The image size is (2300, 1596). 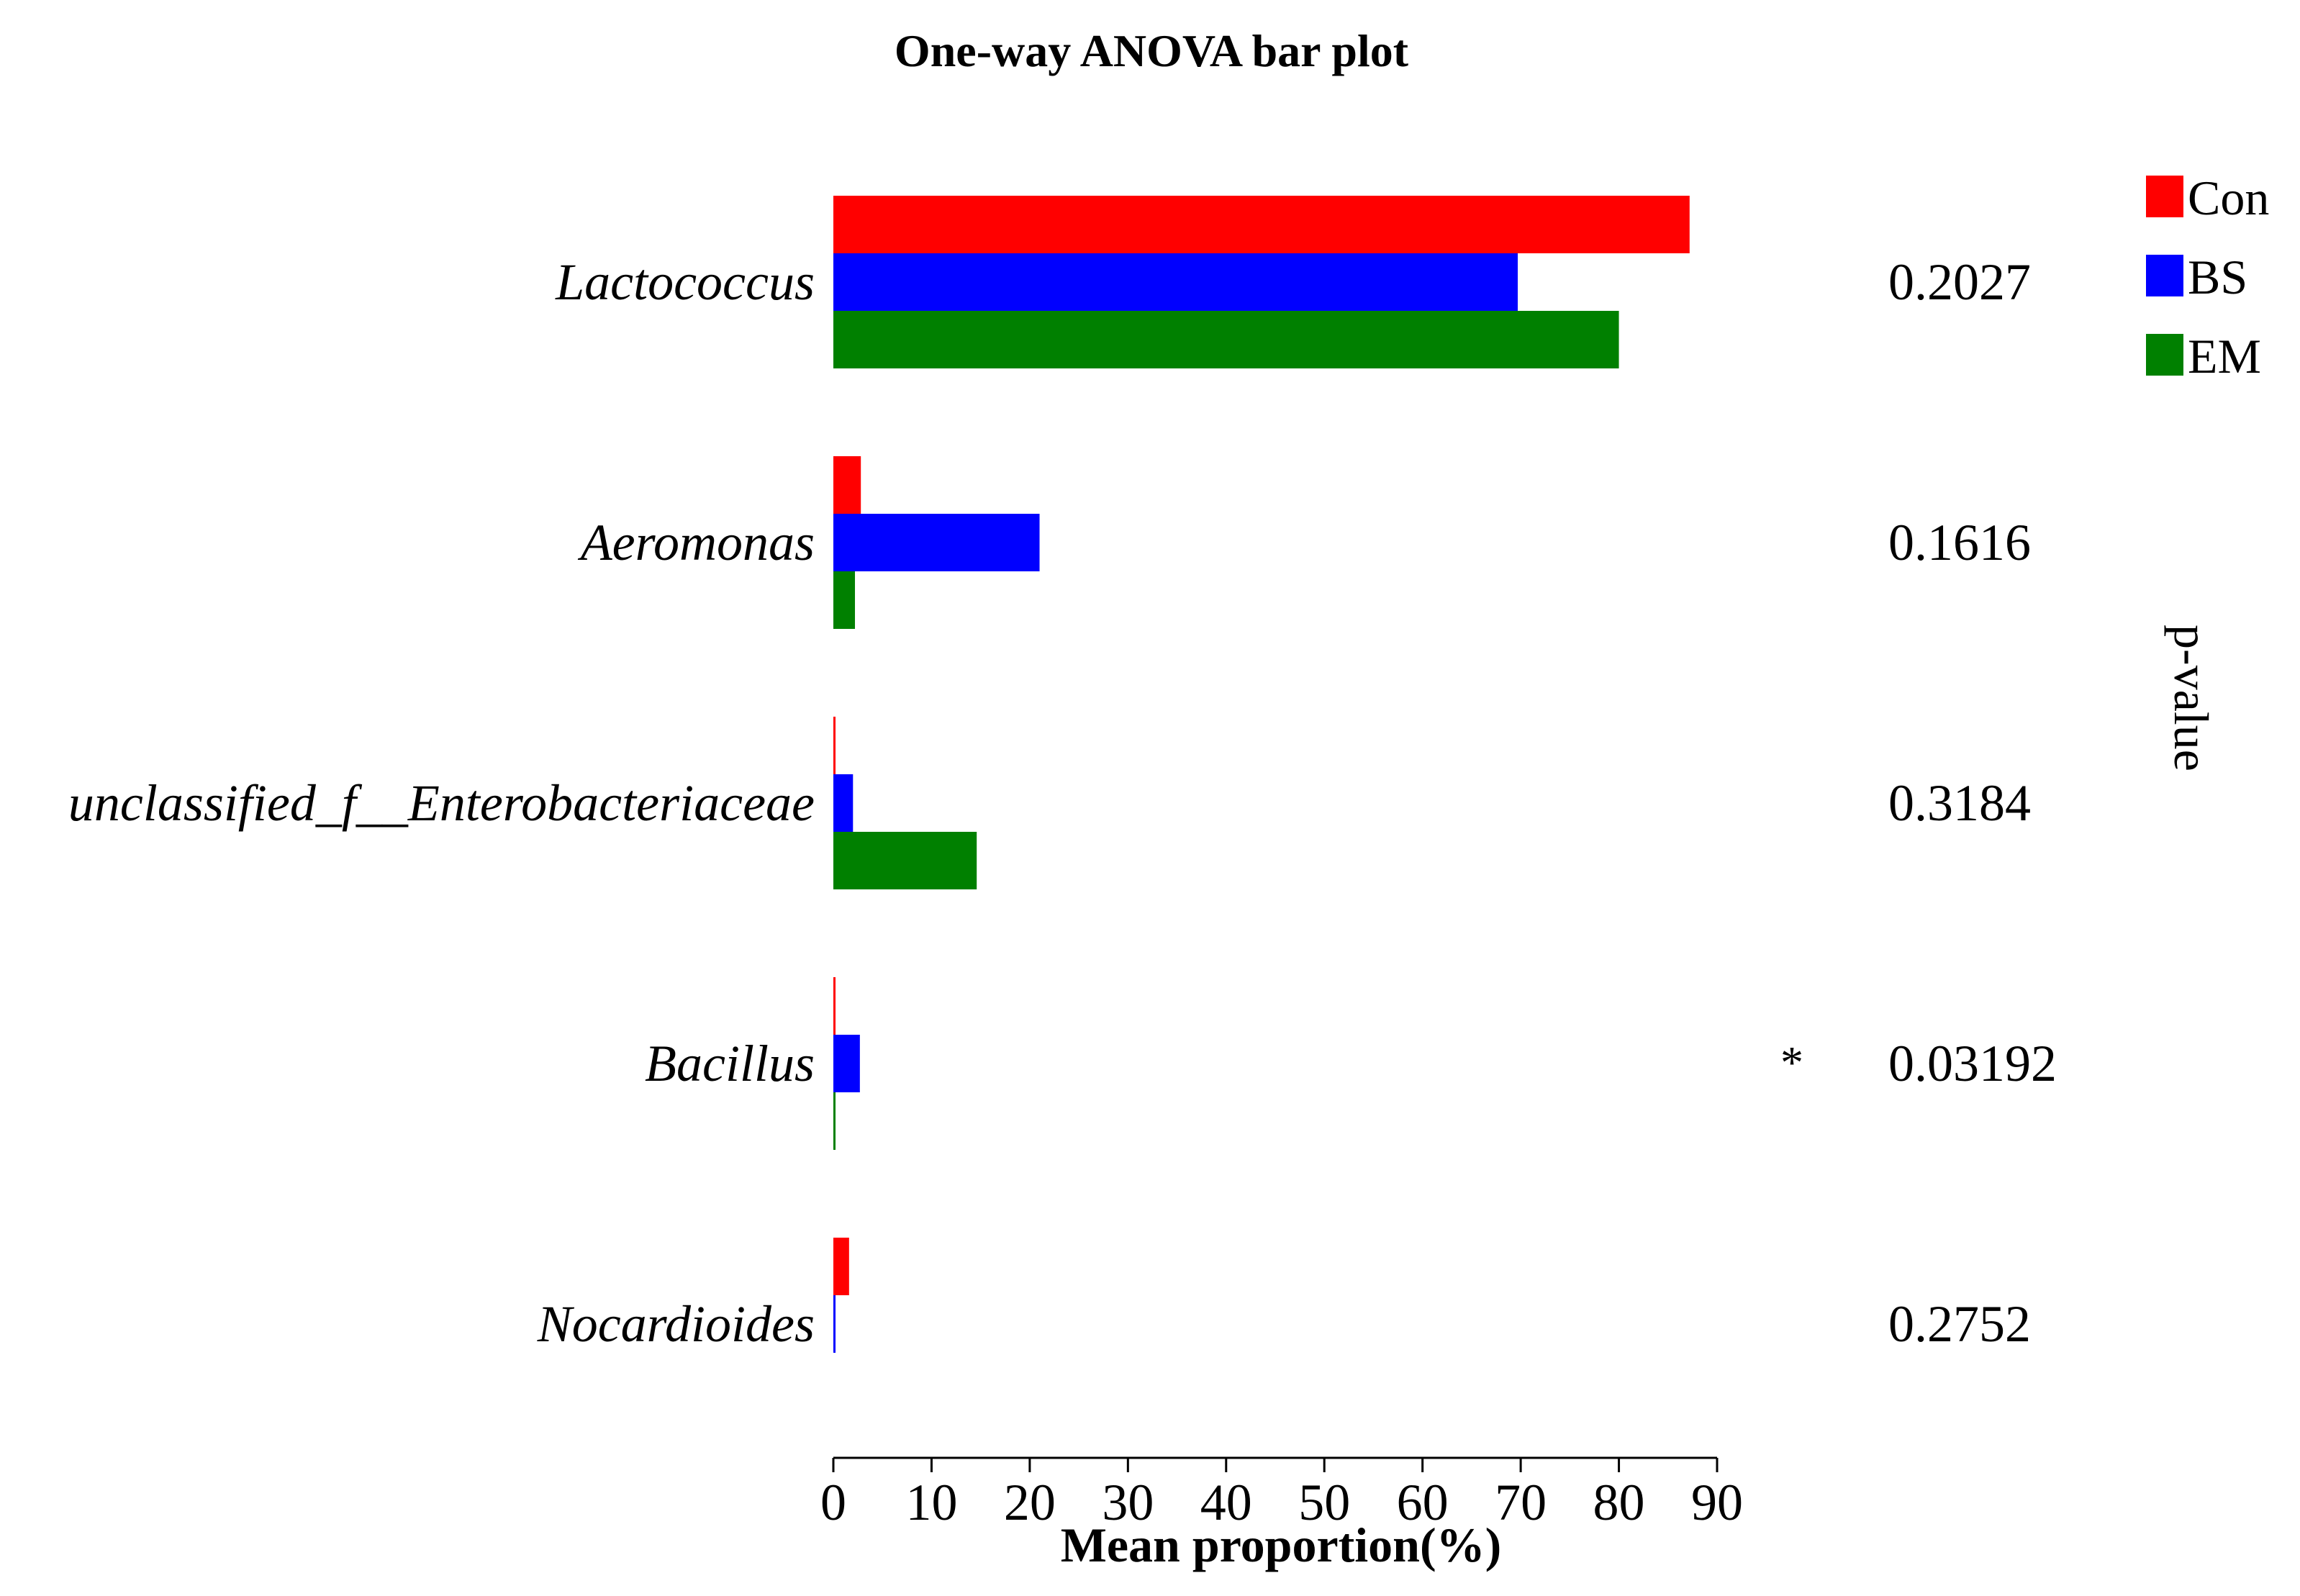 I want to click on legend-swatch-con, so click(x=2164, y=197).